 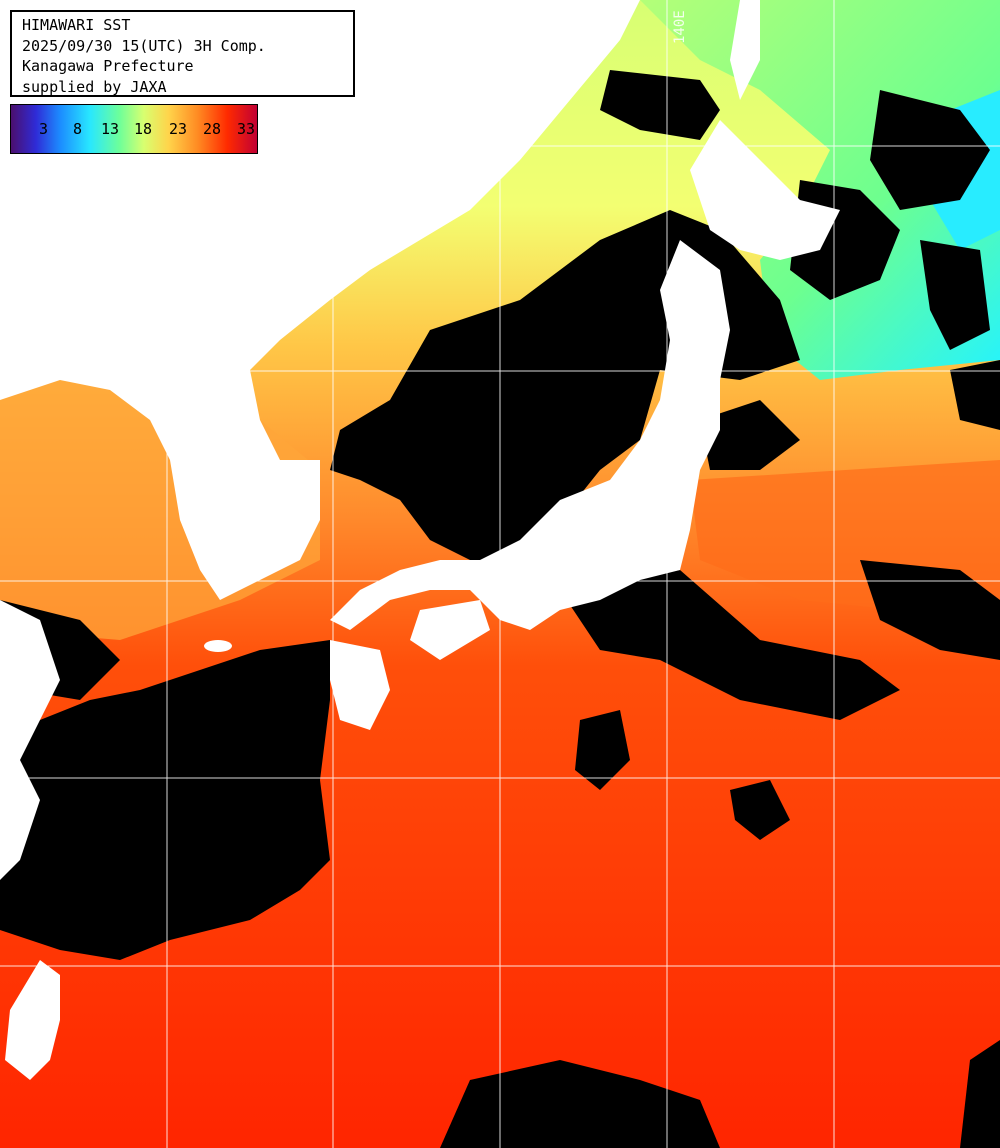 What do you see at coordinates (30, 740) in the screenshot?
I see `land-china-coast` at bounding box center [30, 740].